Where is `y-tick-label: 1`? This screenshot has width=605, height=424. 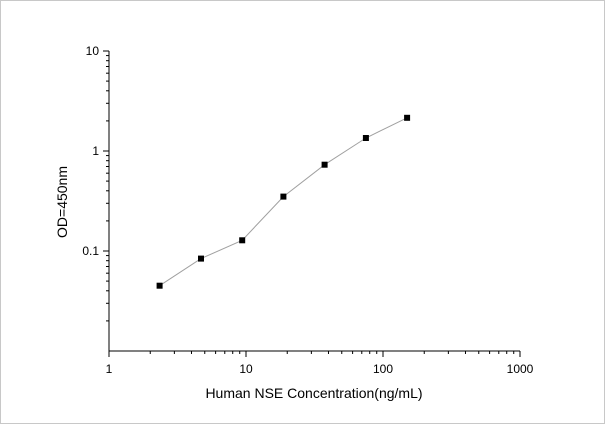
y-tick-label: 1 is located at coordinates (95, 151).